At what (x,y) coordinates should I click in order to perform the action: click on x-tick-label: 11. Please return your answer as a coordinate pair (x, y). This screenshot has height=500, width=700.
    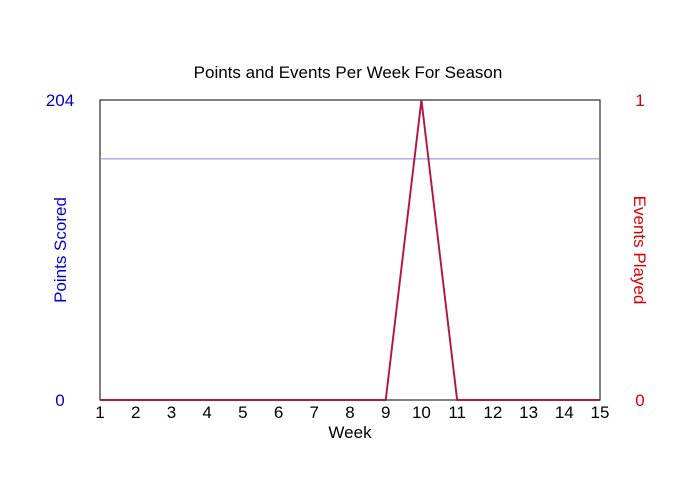
    Looking at the image, I should click on (457, 412).